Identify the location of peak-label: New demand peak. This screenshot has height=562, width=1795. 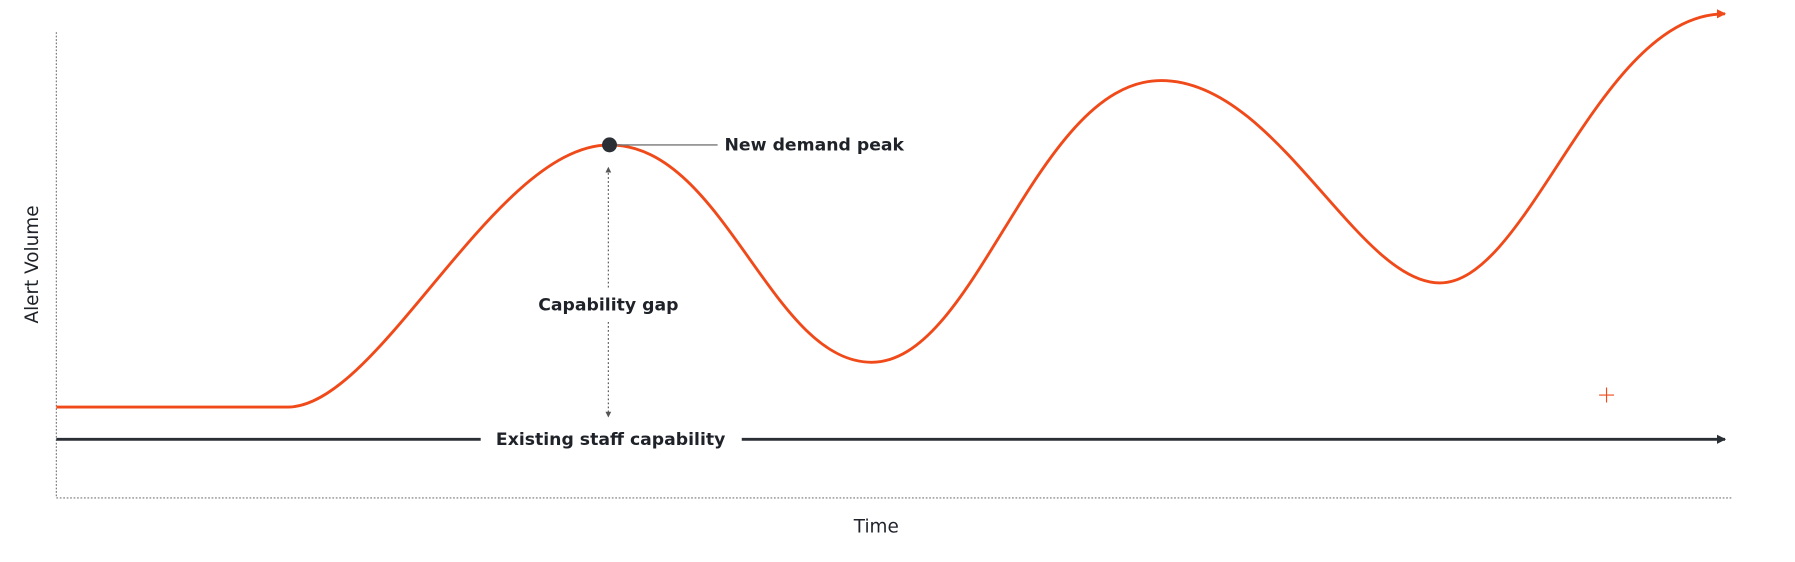
(815, 146).